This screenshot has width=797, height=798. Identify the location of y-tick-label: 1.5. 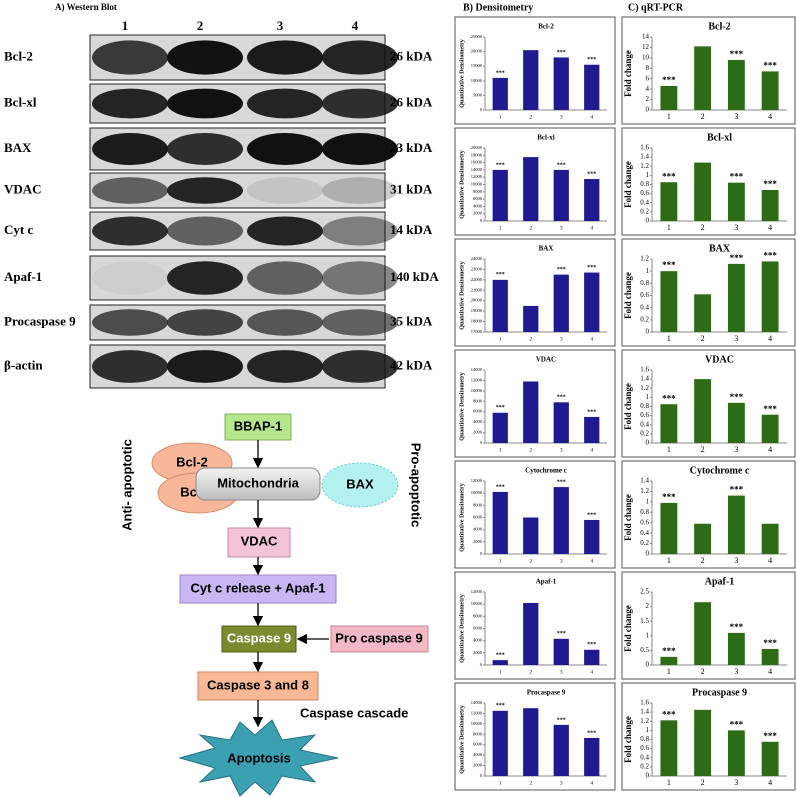
(644, 621).